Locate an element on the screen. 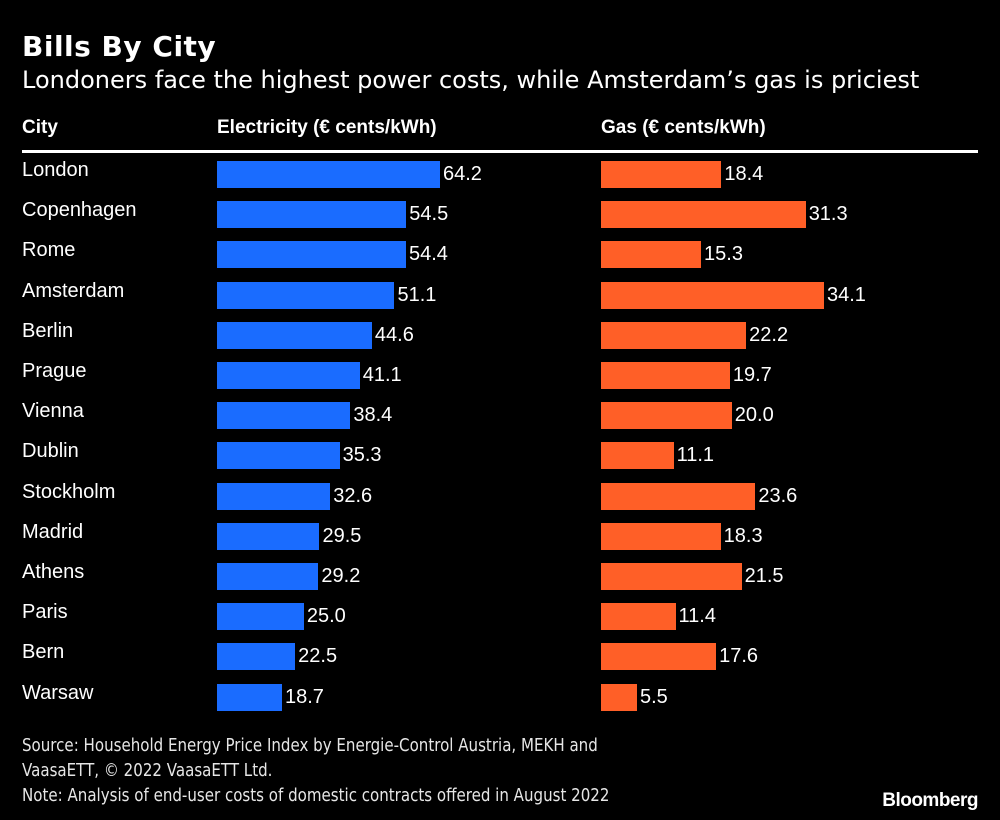  city-label: London is located at coordinates (55, 170).